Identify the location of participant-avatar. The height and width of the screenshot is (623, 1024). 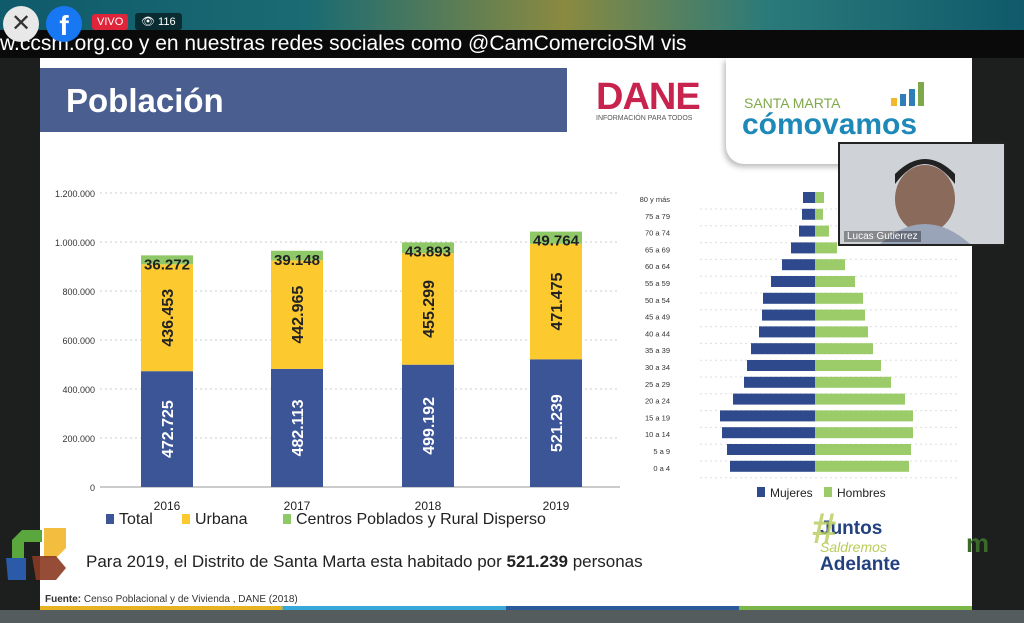
(925, 201).